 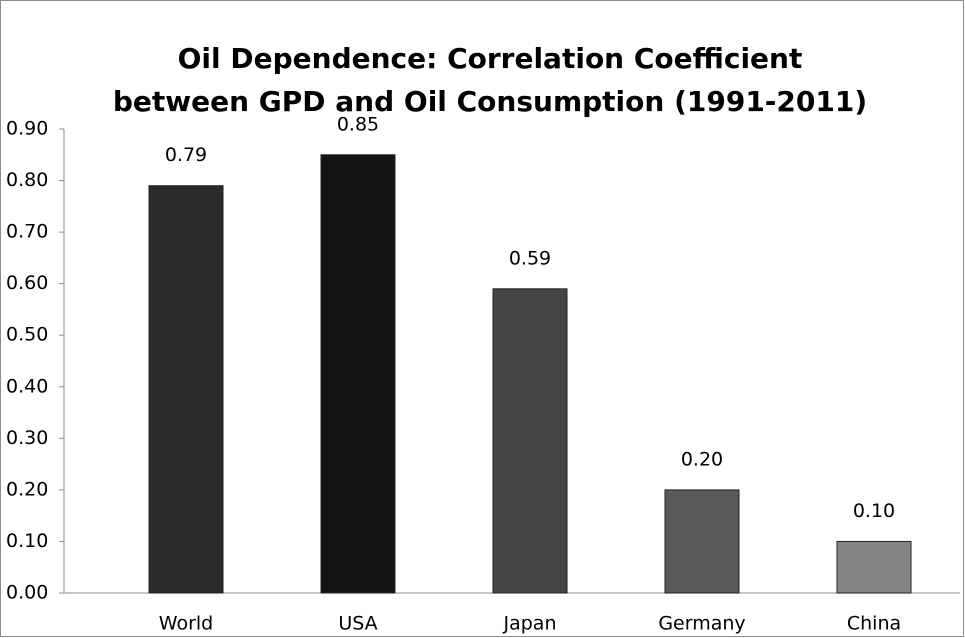 I want to click on chart-title: Oil Dependence: Correlation Coefficient, so click(x=490, y=58).